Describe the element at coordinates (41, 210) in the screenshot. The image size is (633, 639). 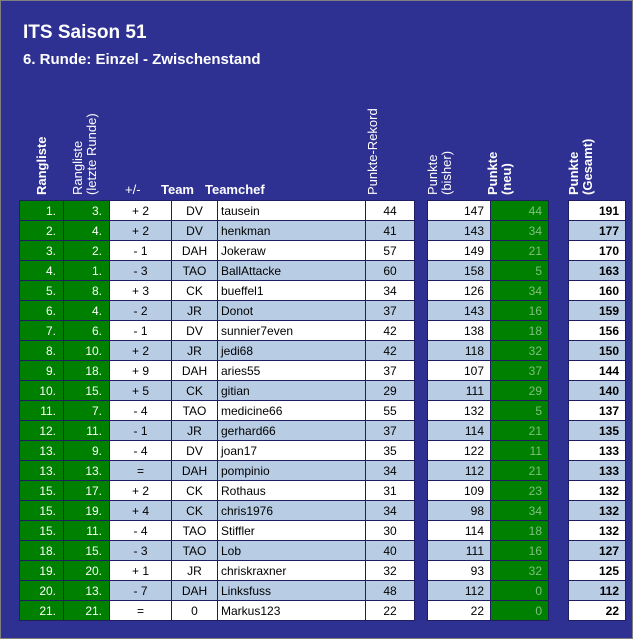
I see `rank-cell: 1.` at that location.